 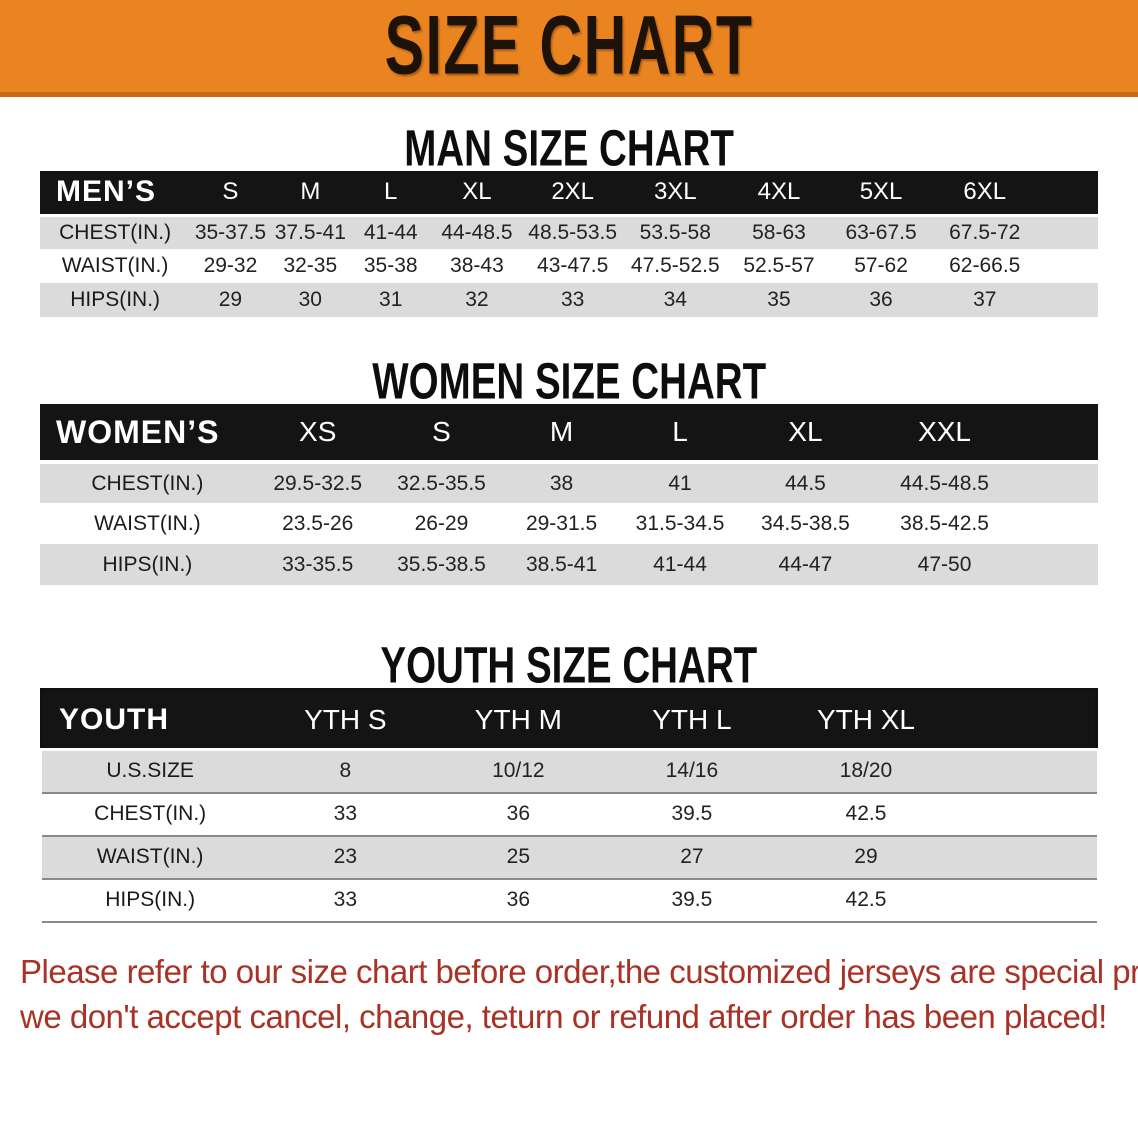 I want to click on measurement-cell: 44-47, so click(x=805, y=564).